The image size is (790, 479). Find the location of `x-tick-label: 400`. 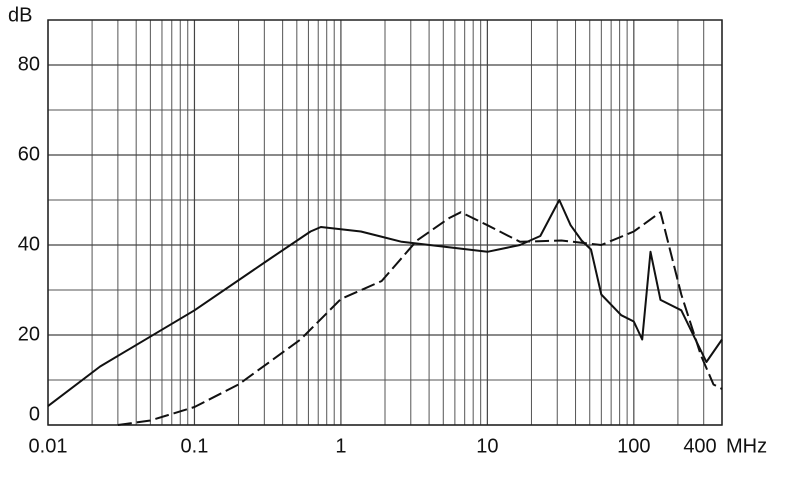

x-tick-label: 400 is located at coordinates (699, 446).